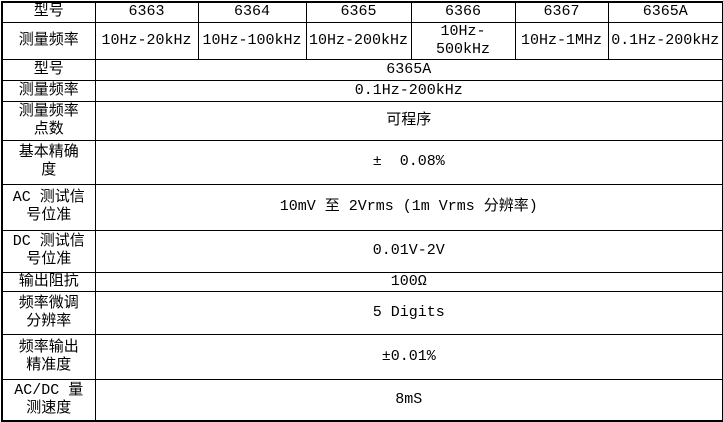  What do you see at coordinates (408, 281) in the screenshot?
I see `spec-value-cell: 100Ω` at bounding box center [408, 281].